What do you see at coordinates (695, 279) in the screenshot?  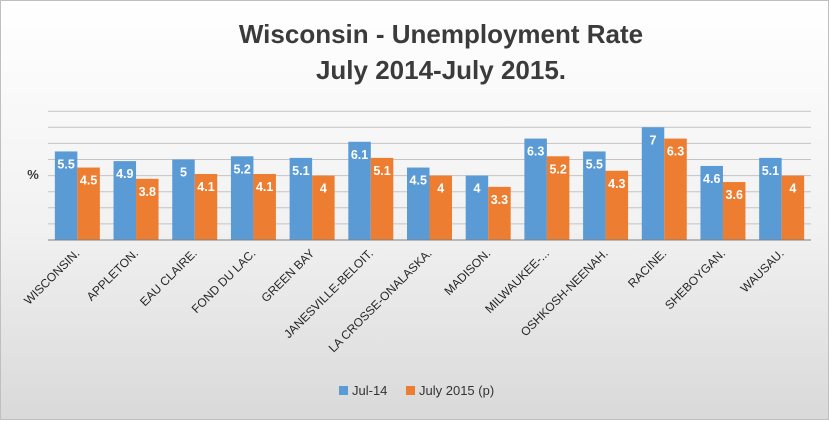 I see `category-label: SHEBOYGAN.` at bounding box center [695, 279].